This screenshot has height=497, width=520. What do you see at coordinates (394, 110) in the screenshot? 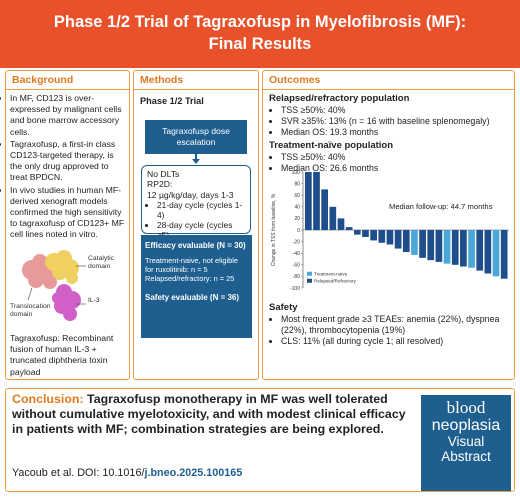
I see `rr-bullet: TSS ≥50%: 40%` at bounding box center [394, 110].